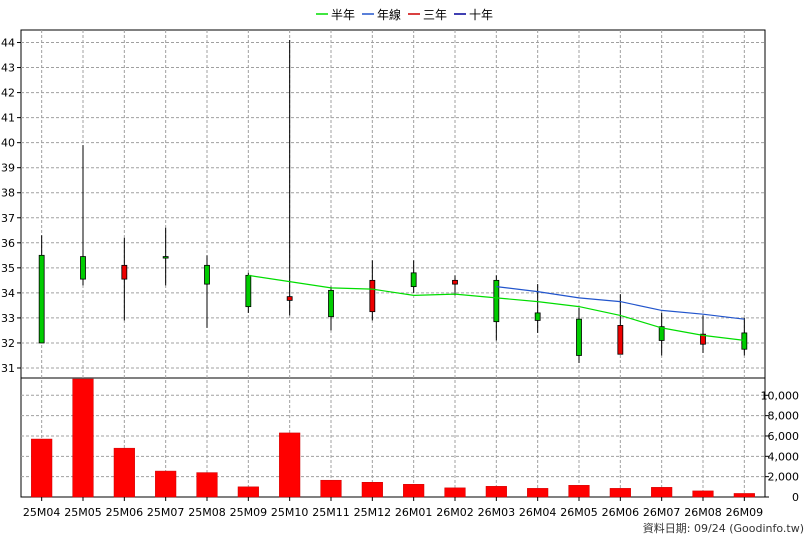 The width and height of the screenshot is (808, 540). I want to click on x-tick-label: 25M04, so click(42, 512).